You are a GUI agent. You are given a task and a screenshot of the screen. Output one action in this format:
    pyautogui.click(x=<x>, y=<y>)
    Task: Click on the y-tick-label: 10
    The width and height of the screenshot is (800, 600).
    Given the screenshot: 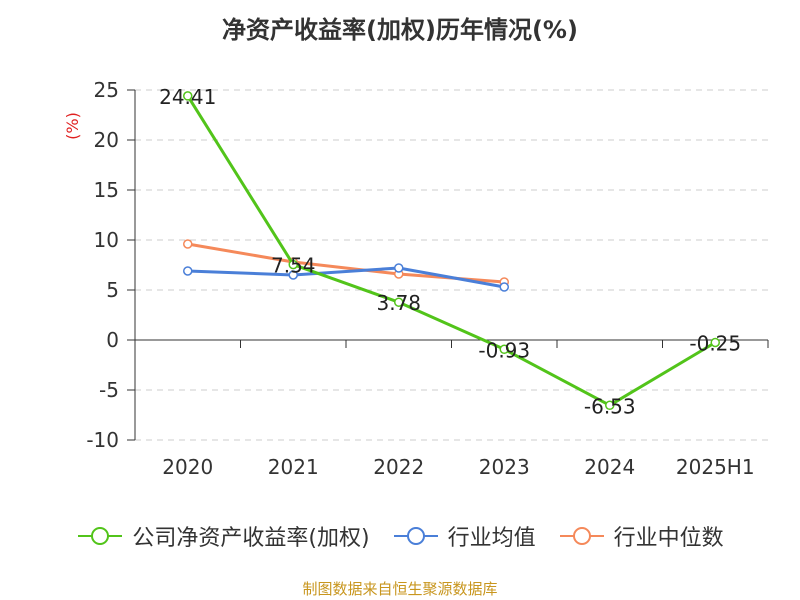 What is the action you would take?
    pyautogui.click(x=106, y=240)
    